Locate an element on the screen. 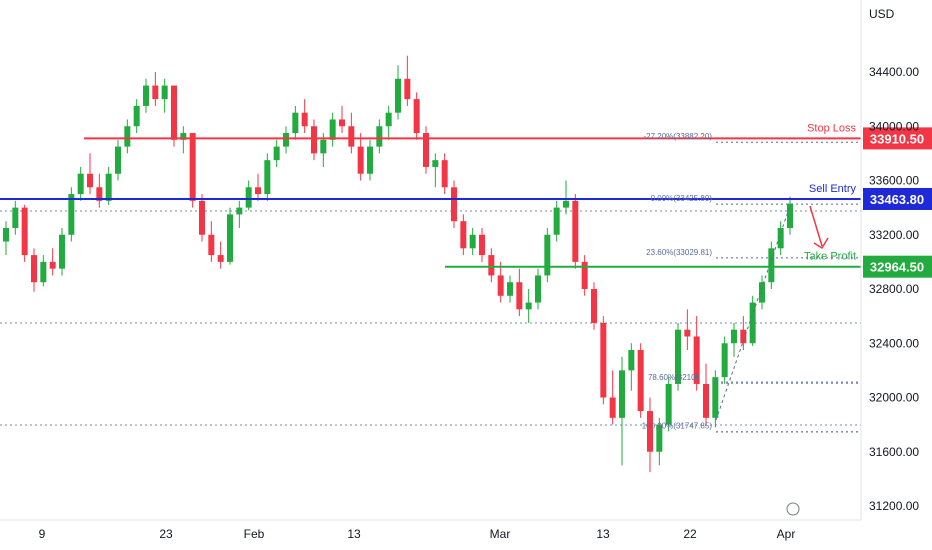 This screenshot has width=932, height=550. target-arrow-head is located at coordinates (821, 243).